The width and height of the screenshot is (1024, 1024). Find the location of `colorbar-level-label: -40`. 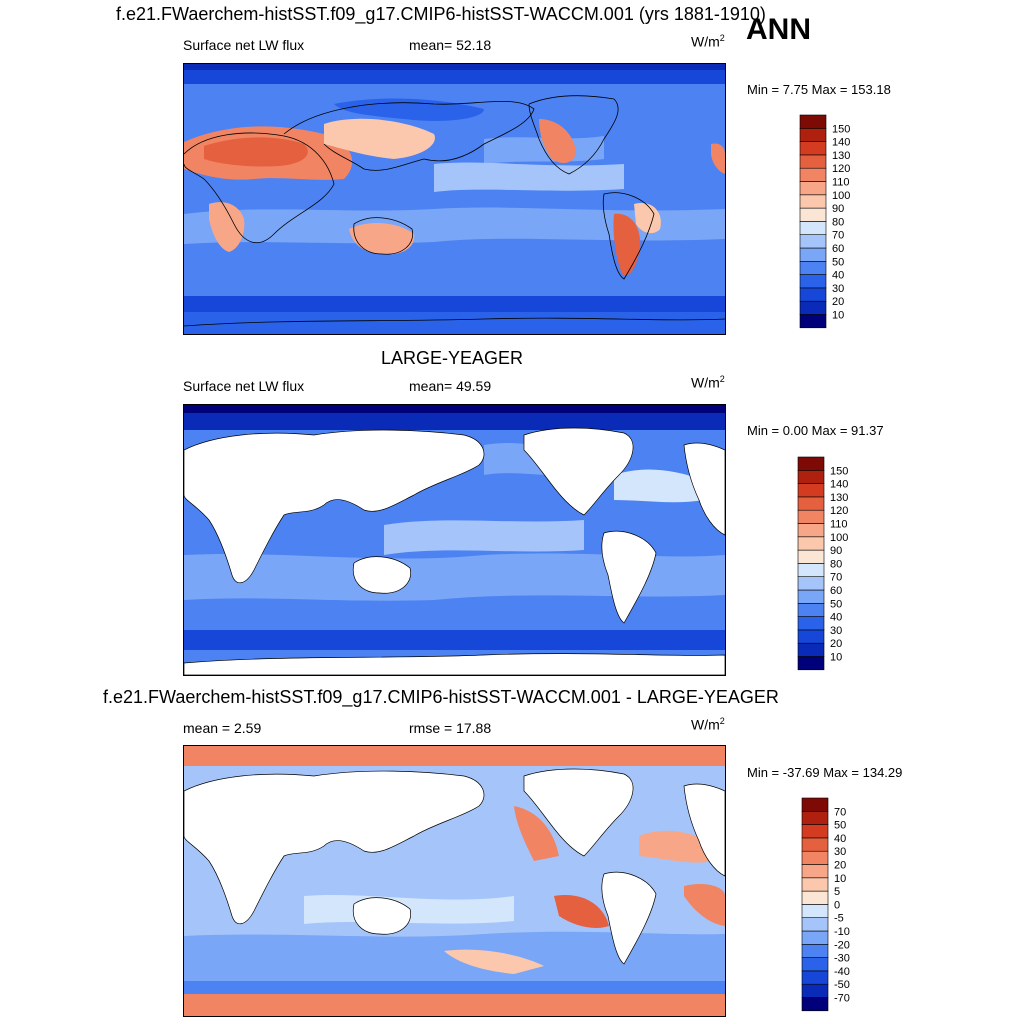

colorbar-level-label: -40 is located at coordinates (842, 972).